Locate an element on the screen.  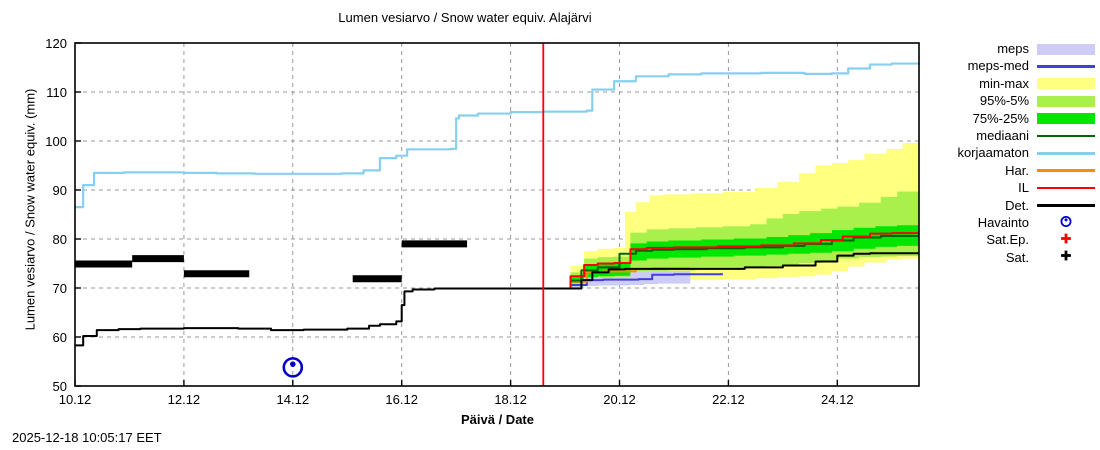
x-tick-label: 12.12 is located at coordinates (184, 399).